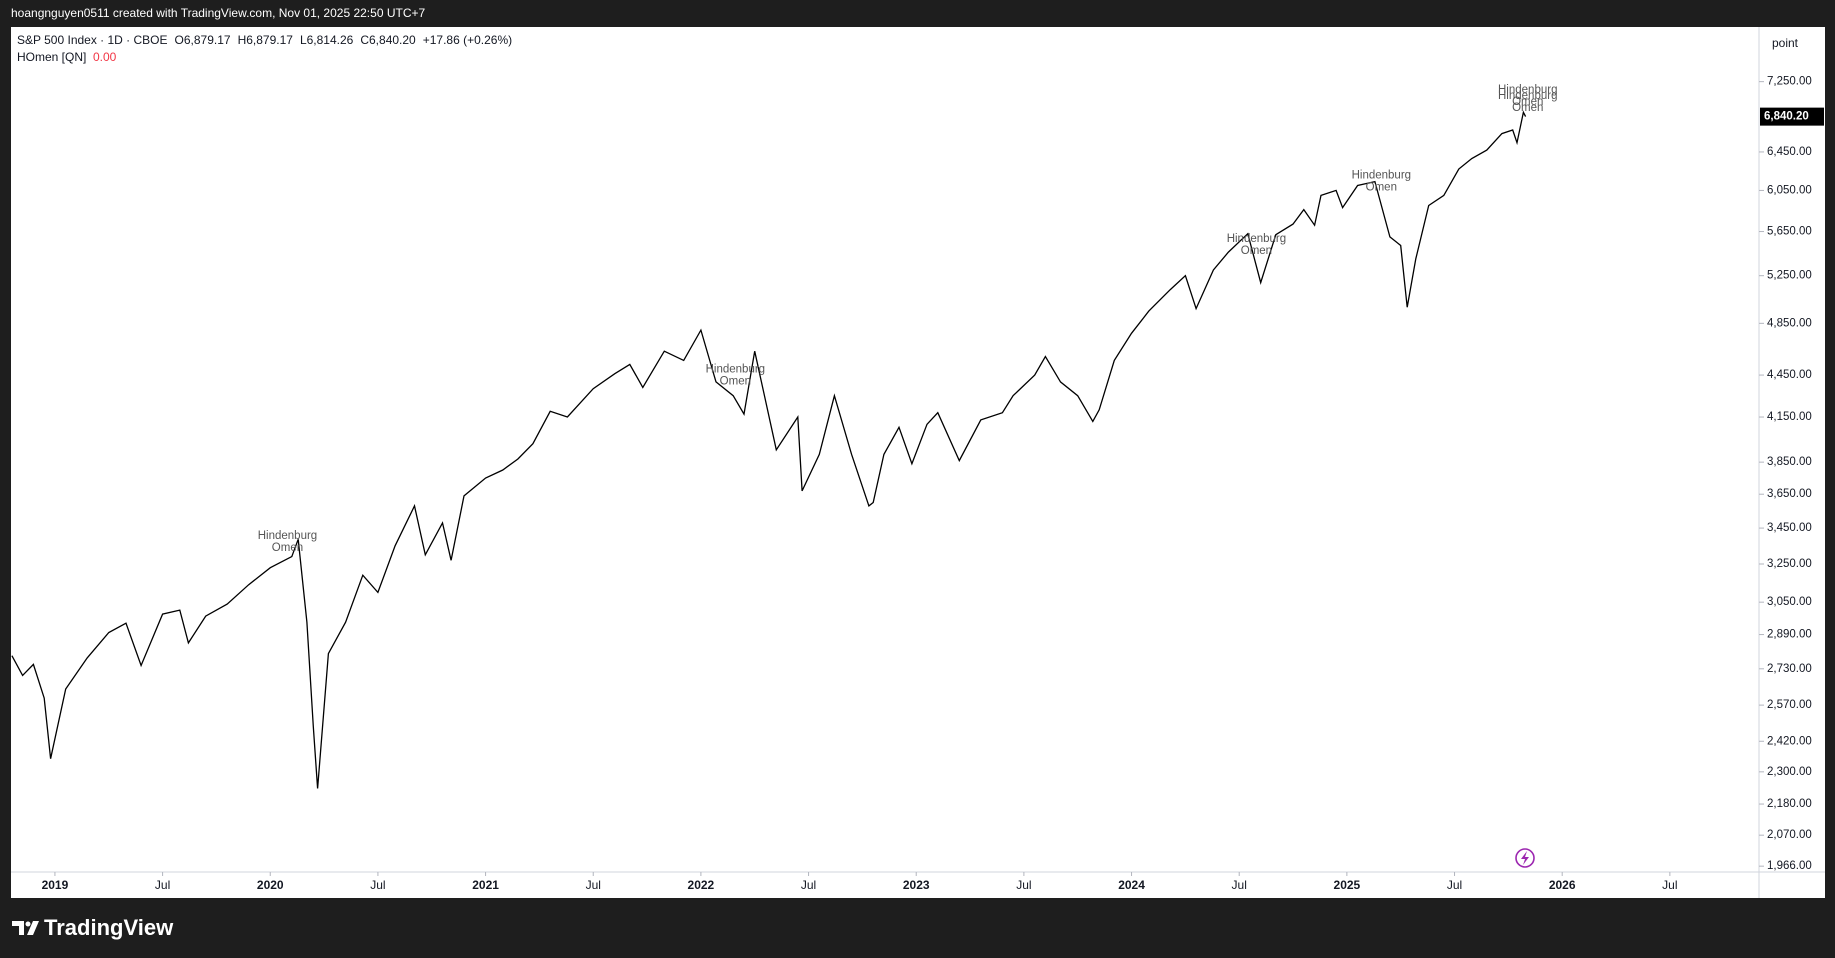 This screenshot has height=958, width=1835. What do you see at coordinates (1789, 276) in the screenshot?
I see `y-tick-label: 5,250.00` at bounding box center [1789, 276].